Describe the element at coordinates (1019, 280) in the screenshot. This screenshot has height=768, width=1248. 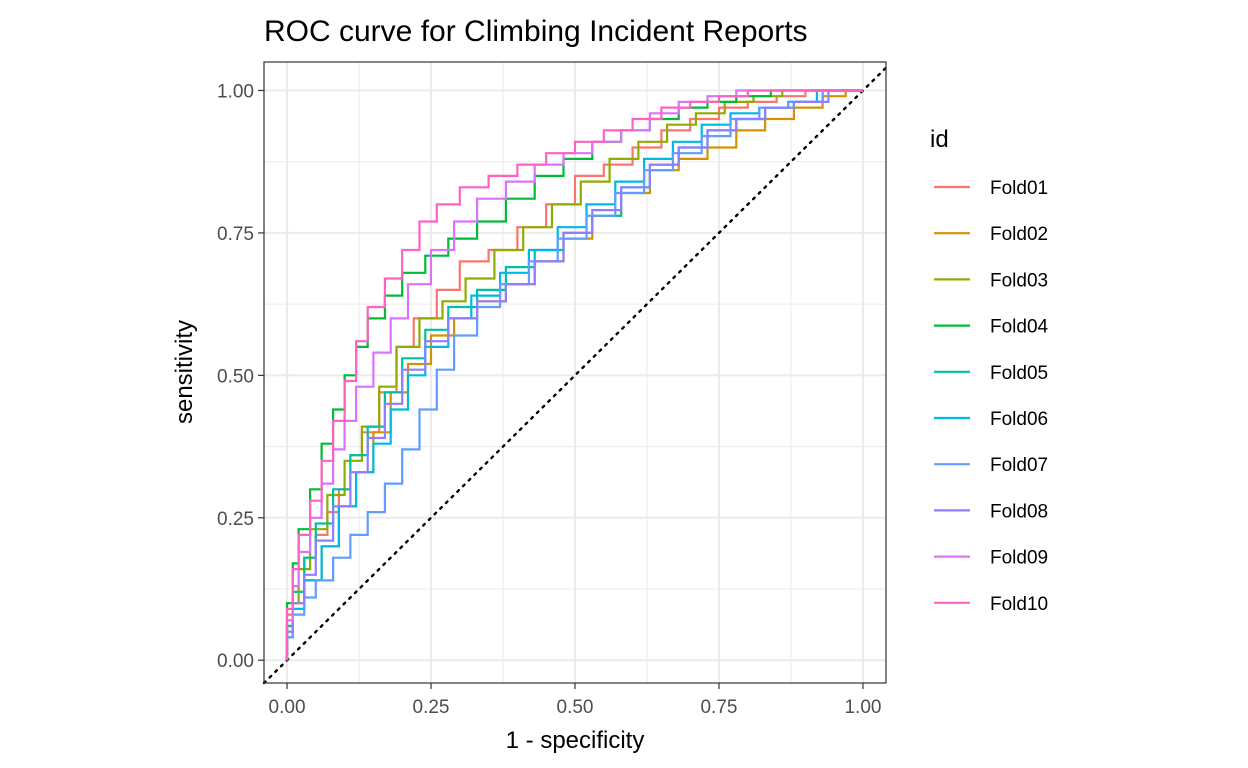
I see `legend-label-fold03: Fold03` at that location.